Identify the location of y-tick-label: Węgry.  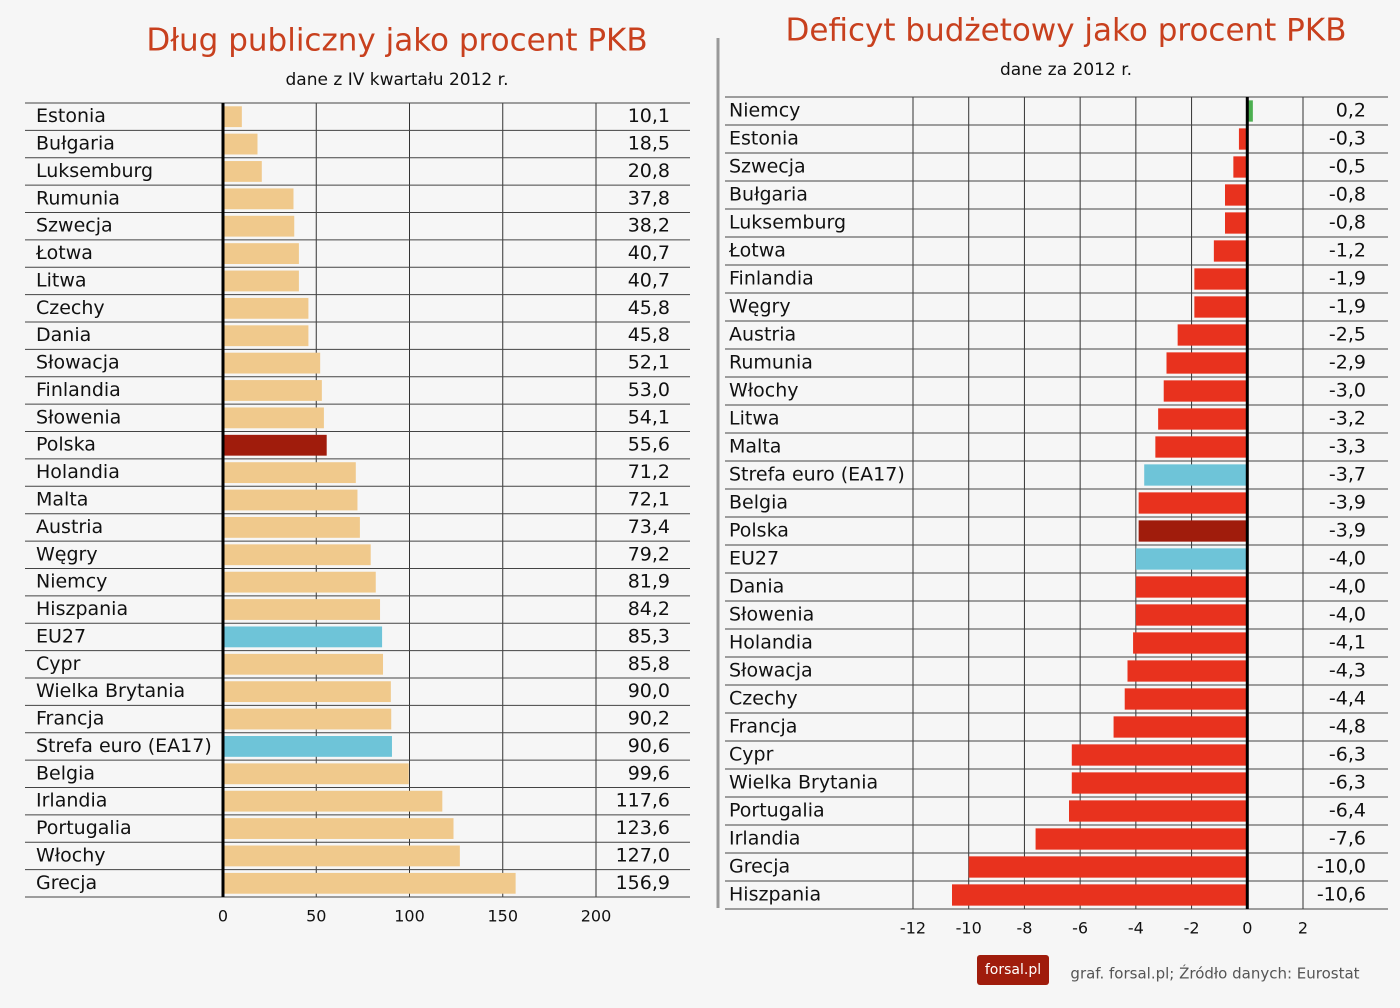
(760, 307).